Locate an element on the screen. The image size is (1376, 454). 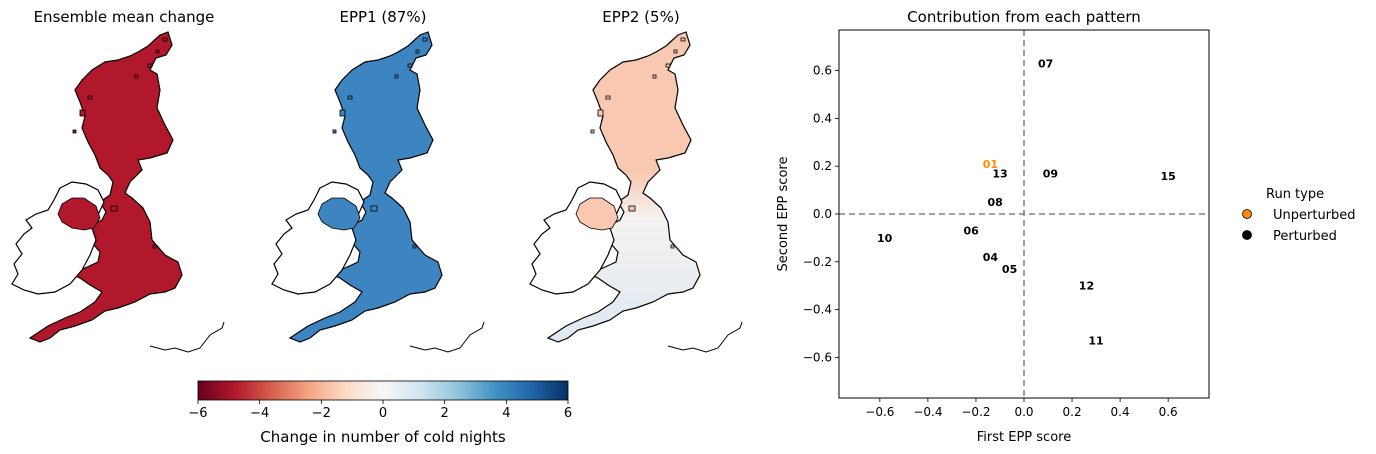
colorbar-ticks: −6 −4 −2 0 2 4 6 is located at coordinates (380, 410).